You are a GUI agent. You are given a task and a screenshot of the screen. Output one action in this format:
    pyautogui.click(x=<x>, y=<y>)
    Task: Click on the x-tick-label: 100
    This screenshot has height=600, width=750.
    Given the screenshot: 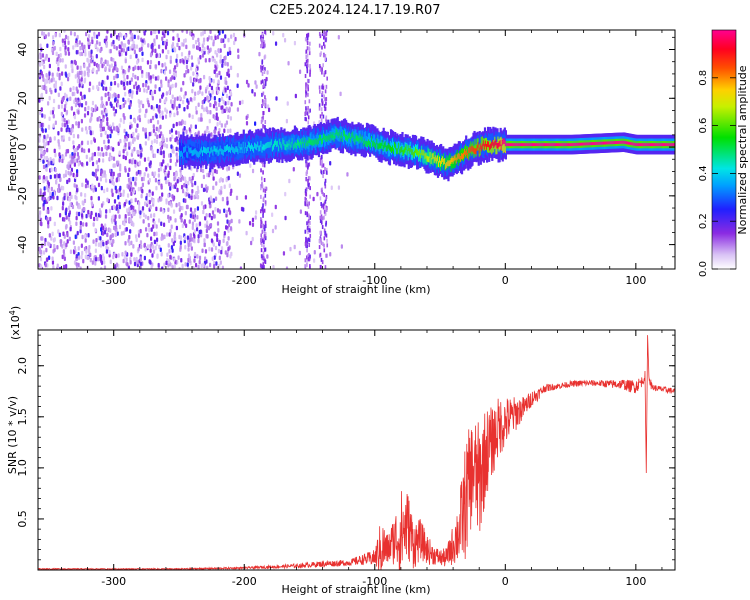 What is the action you would take?
    pyautogui.click(x=635, y=280)
    